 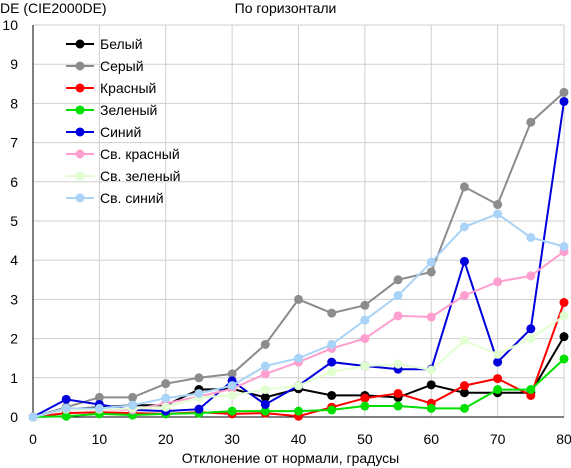 I want to click on legend-label: Синий, so click(x=120, y=132).